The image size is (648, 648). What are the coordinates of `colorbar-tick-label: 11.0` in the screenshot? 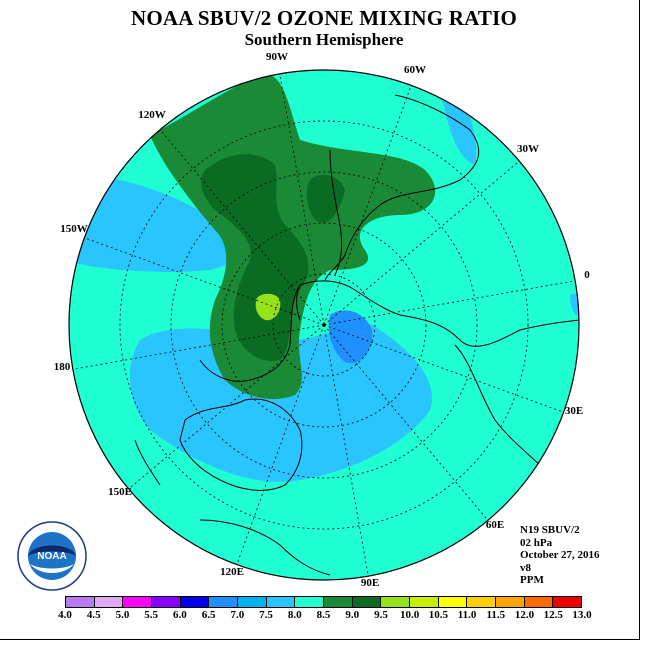 It's located at (467, 615).